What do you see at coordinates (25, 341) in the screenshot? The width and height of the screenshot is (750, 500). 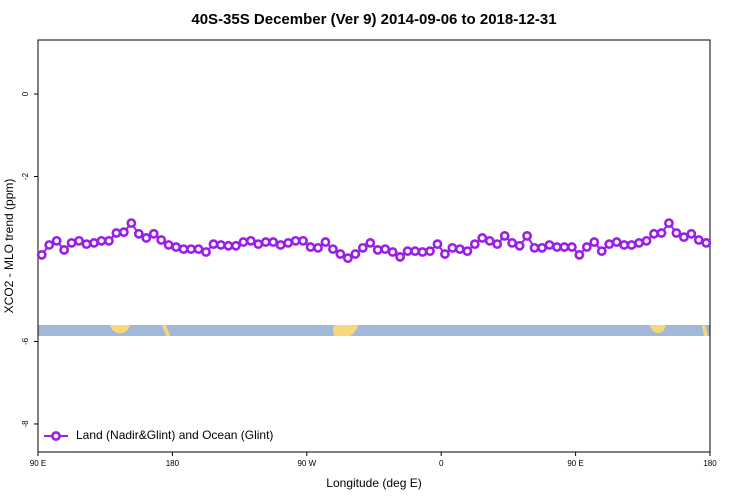 I see `y-tick-label: -6` at bounding box center [25, 341].